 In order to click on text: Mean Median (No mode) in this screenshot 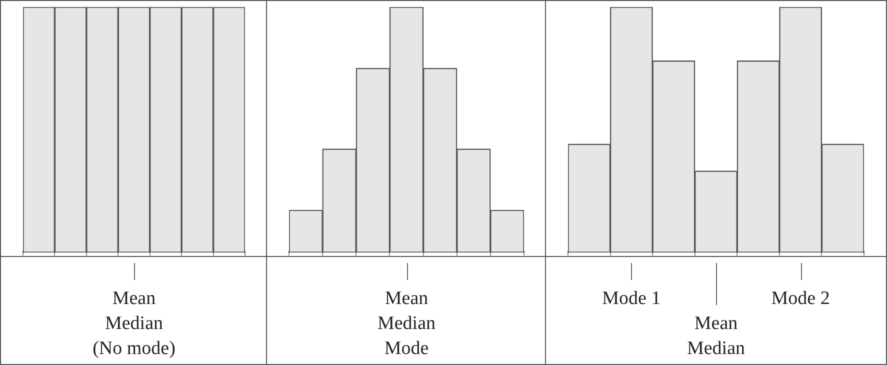, I will do `click(134, 324)`.